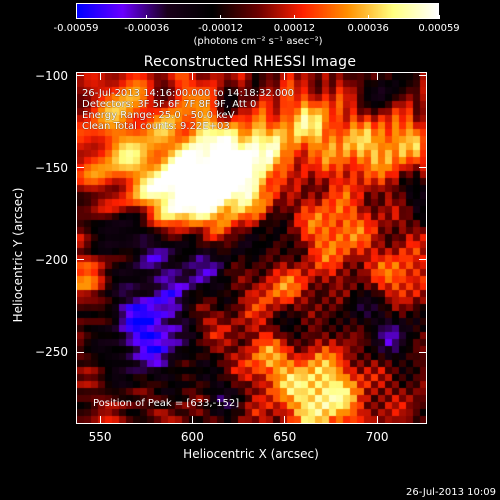 Image resolution: width=500 pixels, height=500 pixels. I want to click on x-axis-label: Heliocentric X (arcsec), so click(251, 454).